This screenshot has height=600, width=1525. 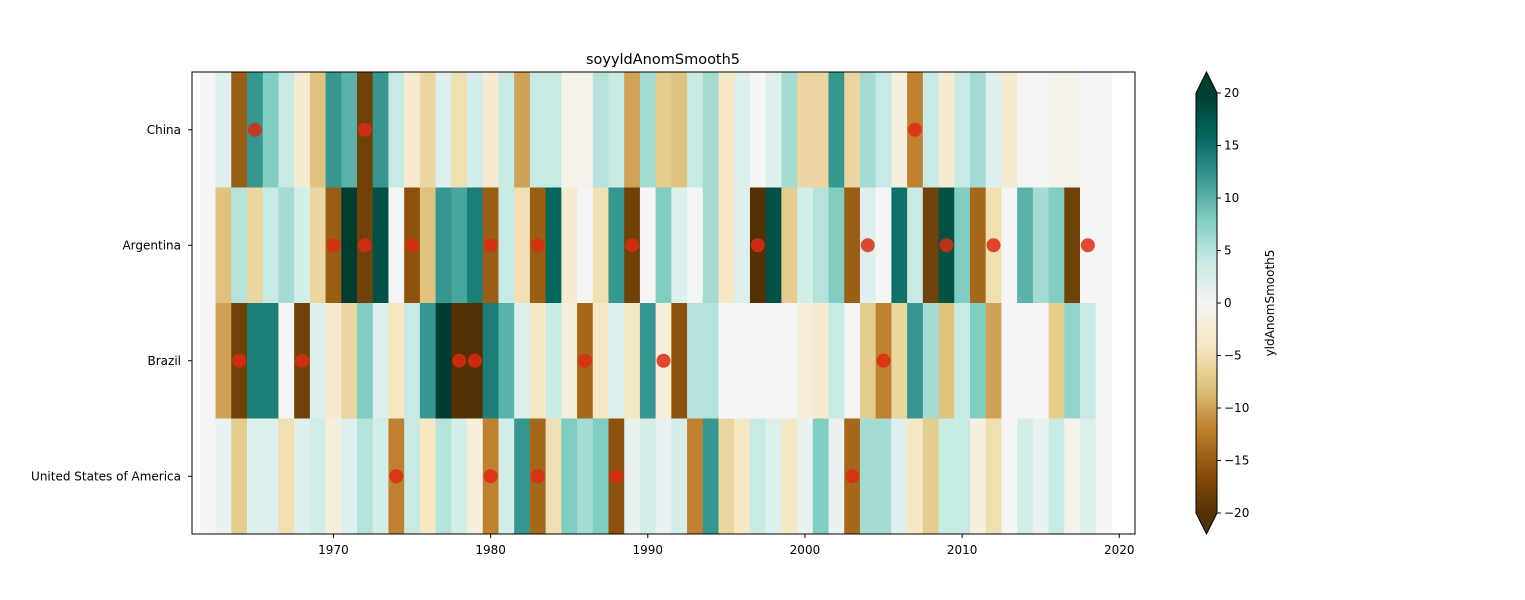 What do you see at coordinates (1222, 303) in the screenshot?
I see `colorbar: −20 −15 −10 −5 0 5 10 15 20` at bounding box center [1222, 303].